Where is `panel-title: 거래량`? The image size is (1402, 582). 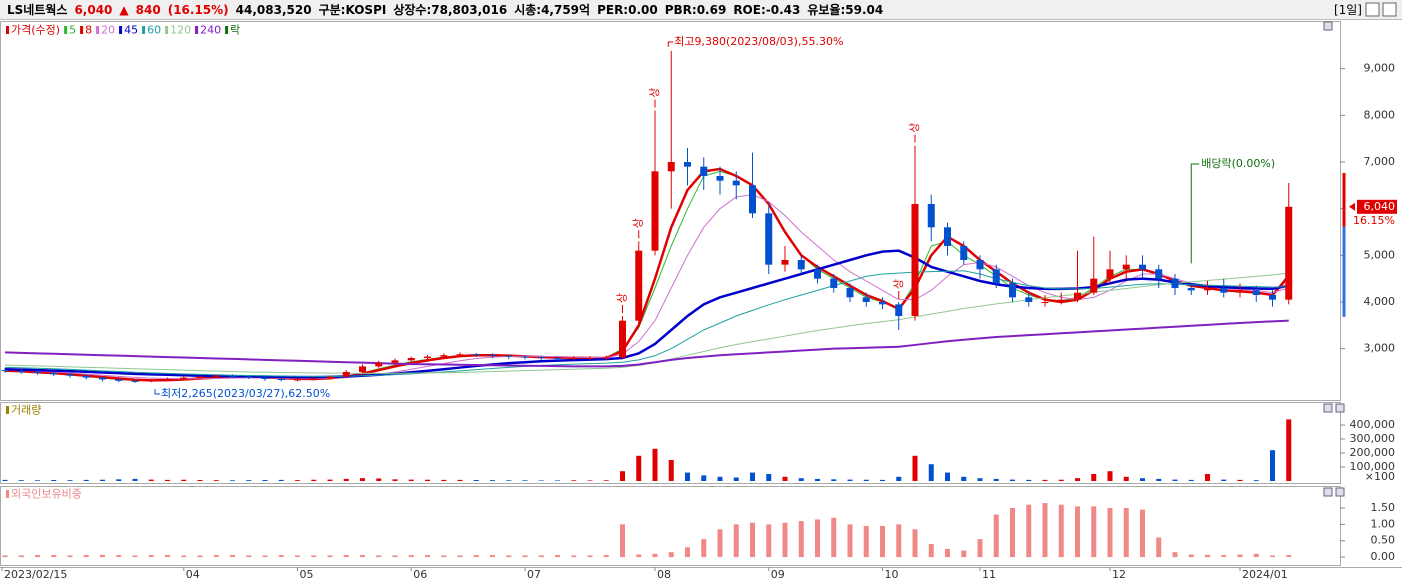 panel-title: 거래량 is located at coordinates (26, 410).